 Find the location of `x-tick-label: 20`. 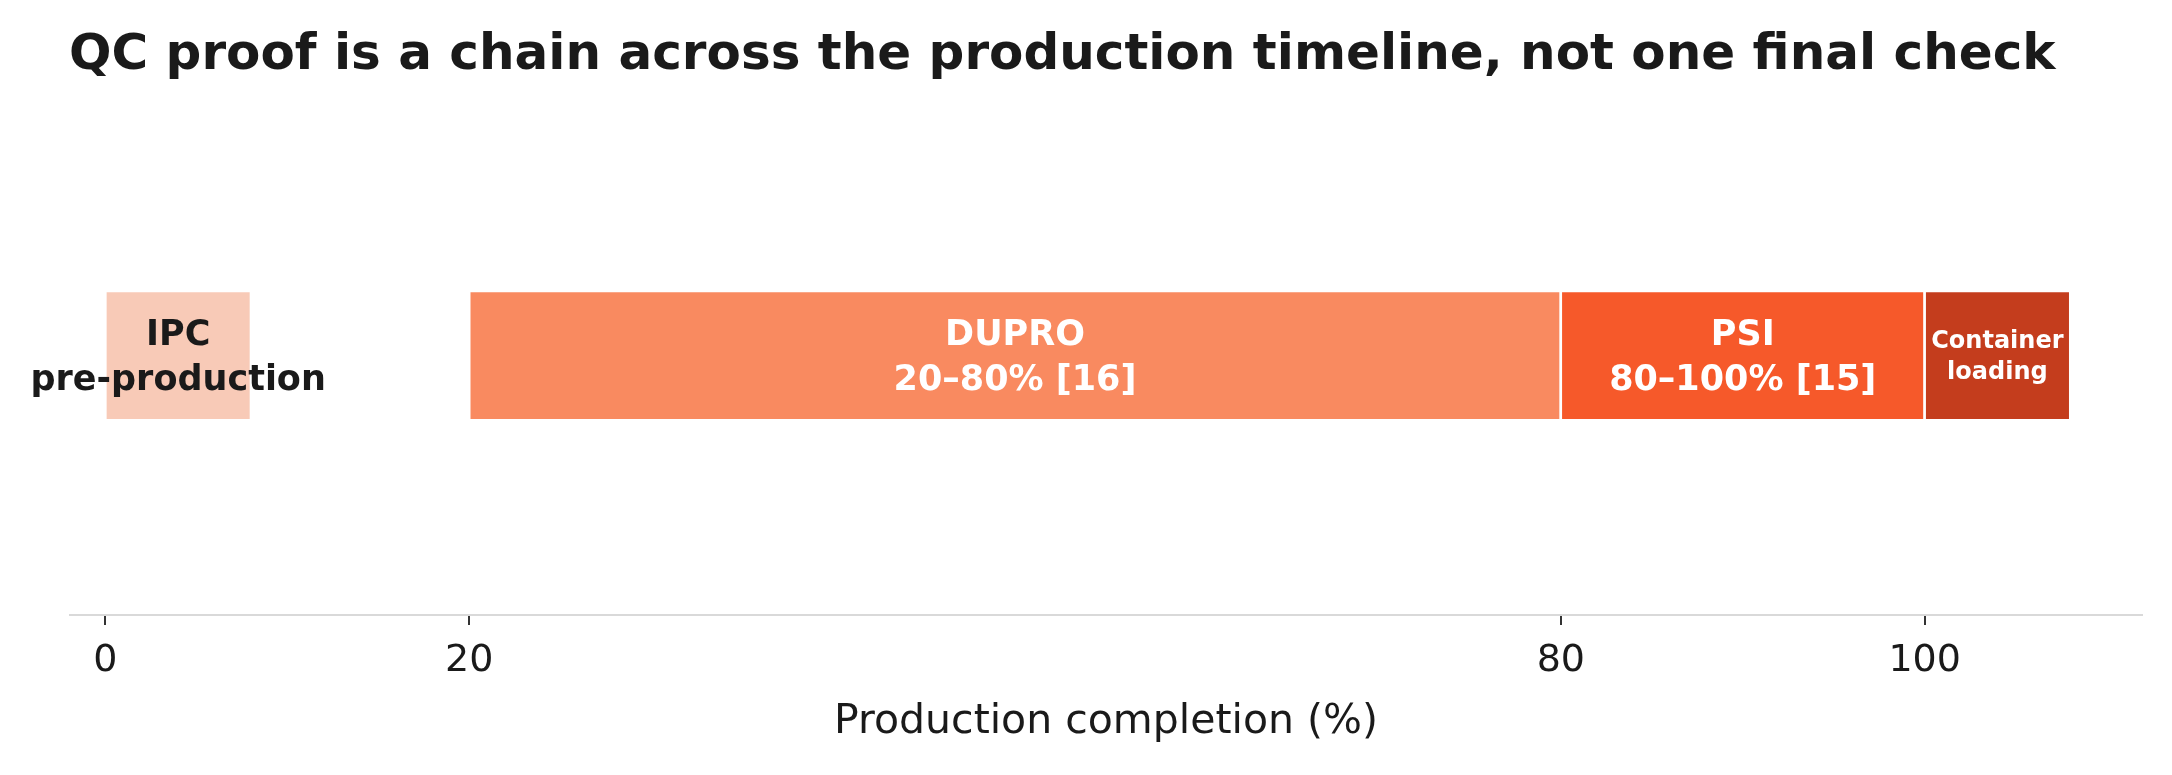

x-tick-label: 20 is located at coordinates (469, 657).